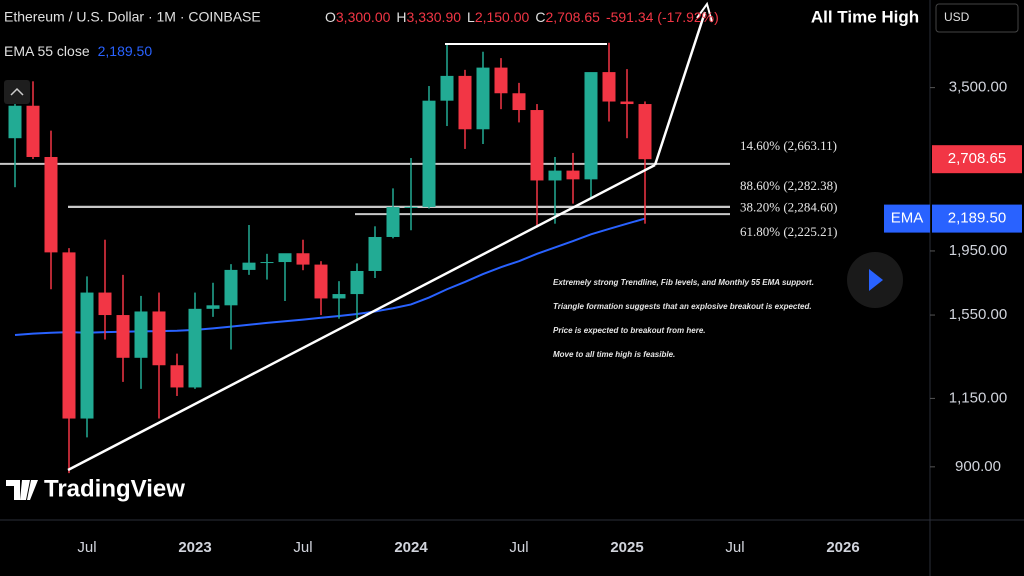 Image resolution: width=1024 pixels, height=576 pixels. I want to click on y-tick-label: 1,950.00, so click(978, 250).